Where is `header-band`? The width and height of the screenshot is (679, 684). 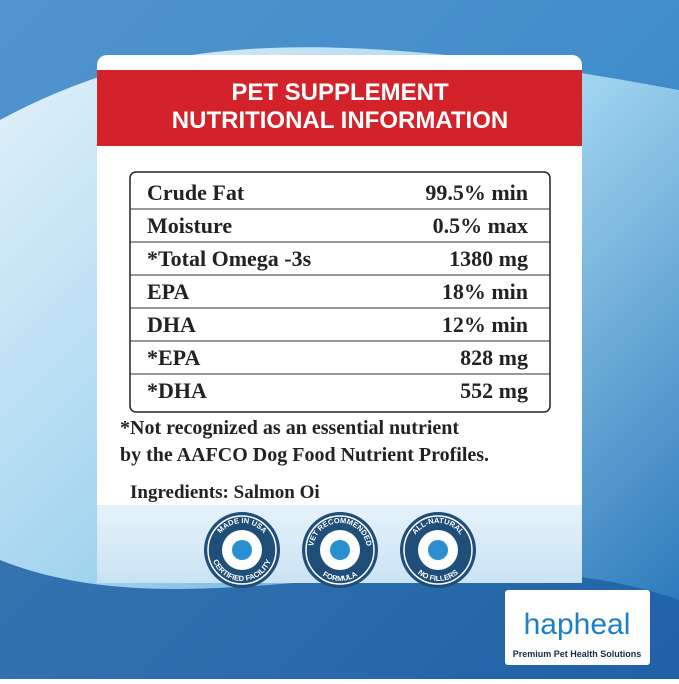 header-band is located at coordinates (339, 108).